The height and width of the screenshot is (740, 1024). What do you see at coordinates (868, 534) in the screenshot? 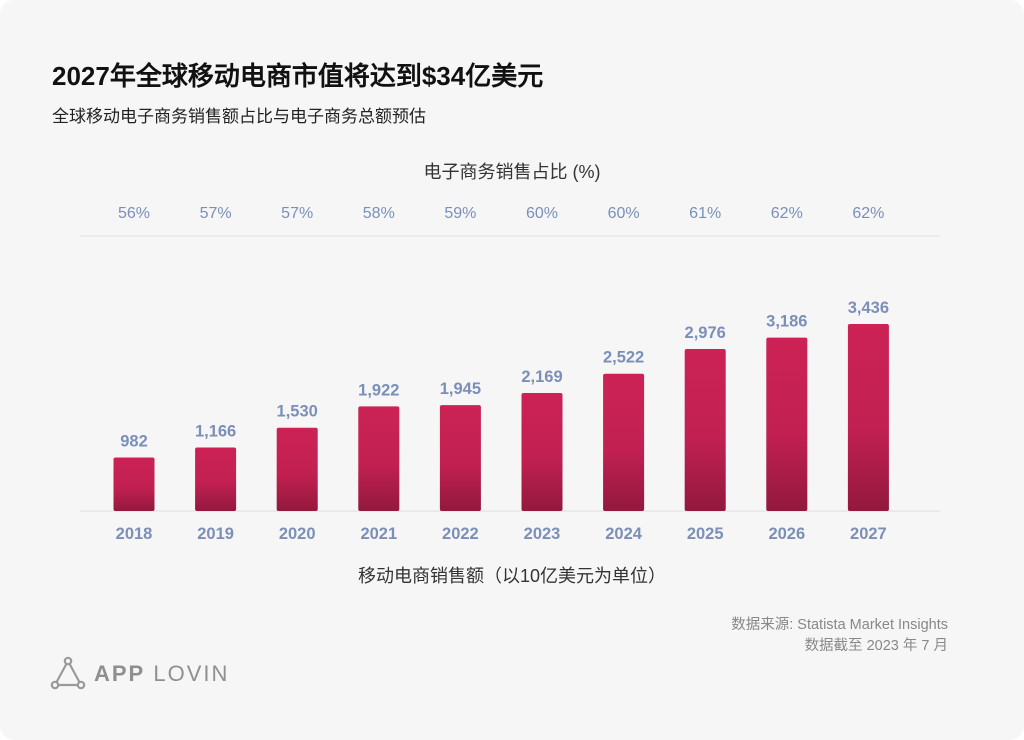
I see `x-tick-label: 2027` at bounding box center [868, 534].